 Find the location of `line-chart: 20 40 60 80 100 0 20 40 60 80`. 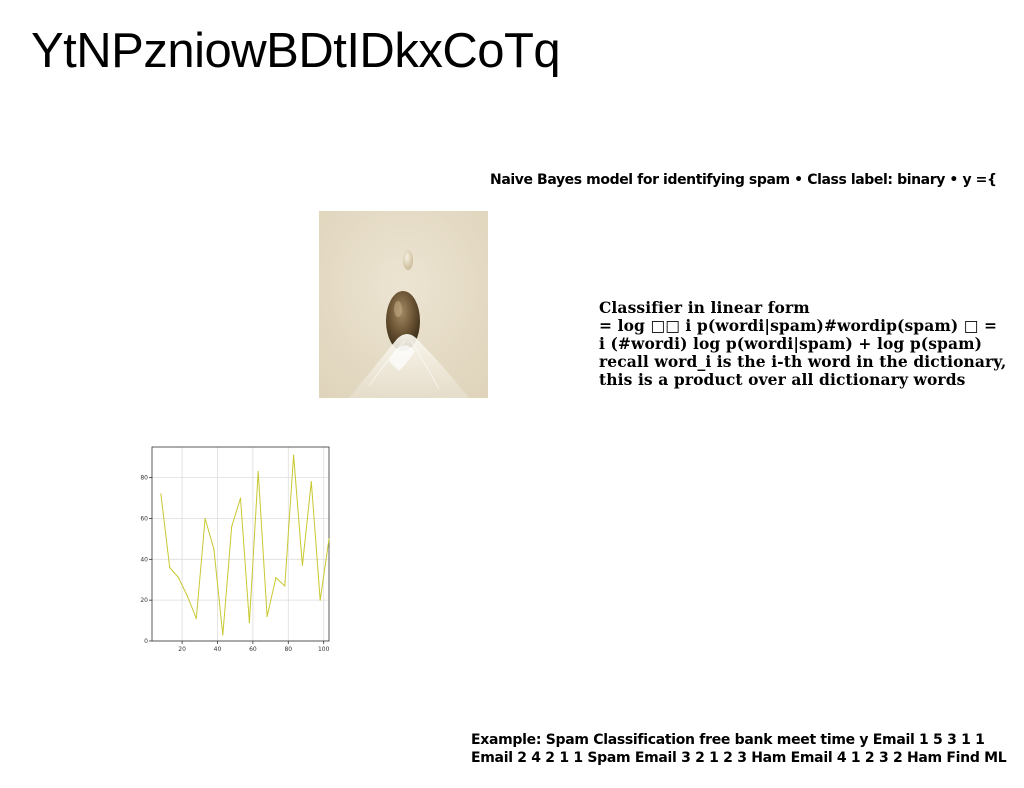

line-chart: 20 40 60 80 100 0 20 40 60 80 is located at coordinates (238, 550).